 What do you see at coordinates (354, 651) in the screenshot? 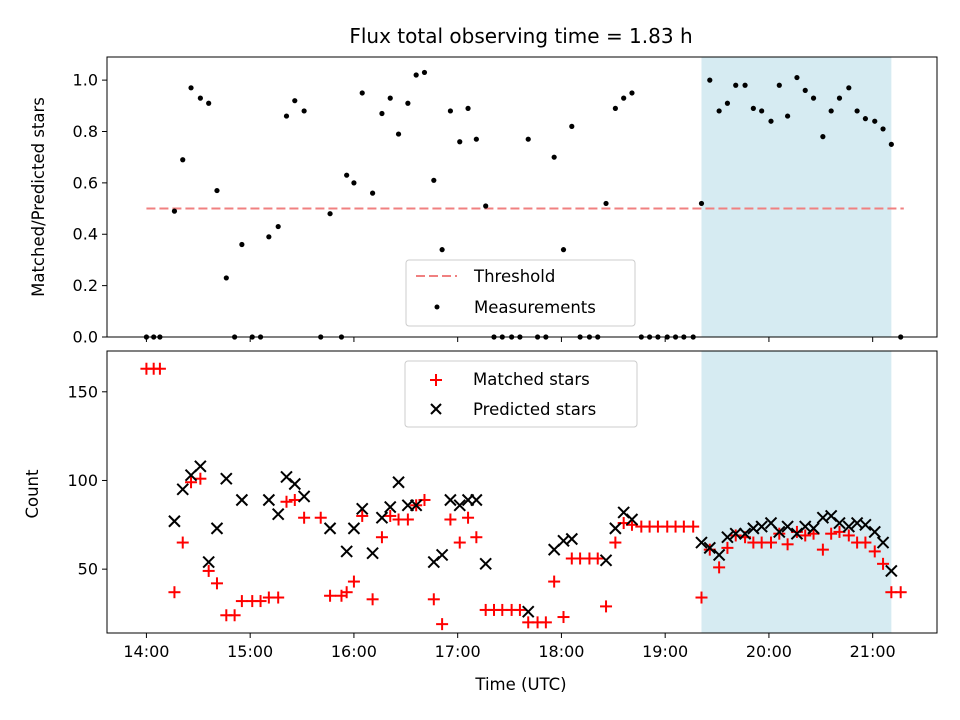
I see `bottom-x-tick-label: 16:00` at bounding box center [354, 651].